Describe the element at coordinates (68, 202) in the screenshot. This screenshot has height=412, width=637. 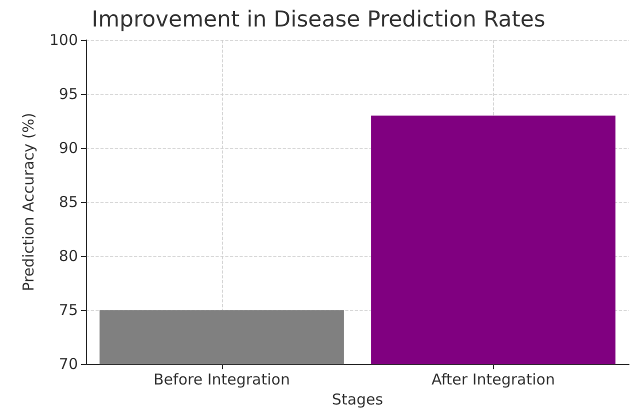
I see `y-tick-label: 85` at that location.